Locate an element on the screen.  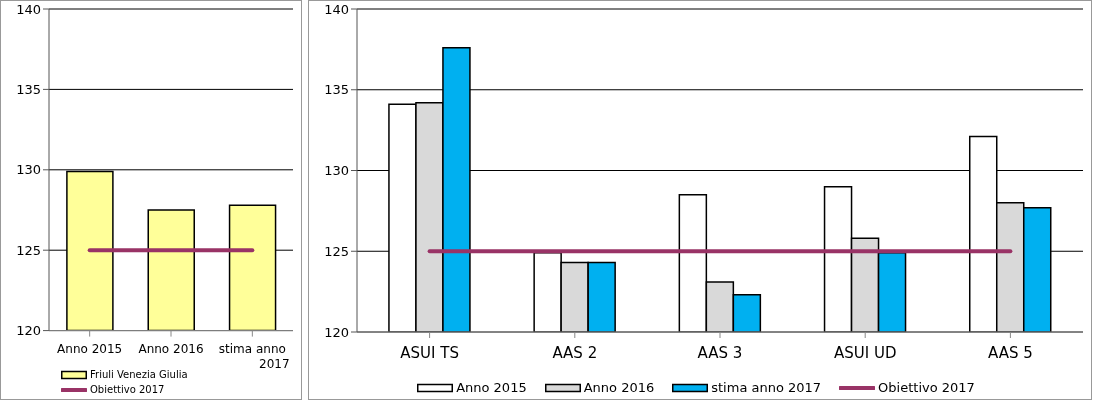
legend-label: Anno 2016 is located at coordinates (619, 387).